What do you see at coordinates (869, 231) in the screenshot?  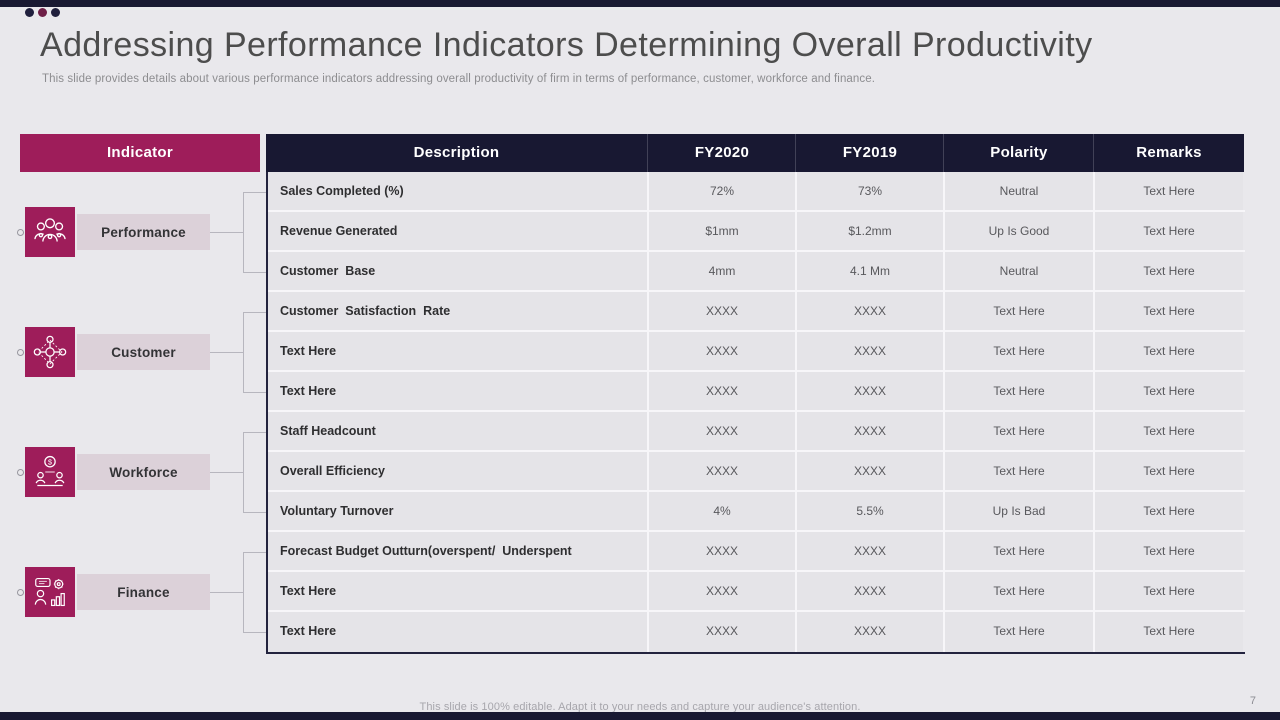 I see `fy2019-cell: $1.2mm` at bounding box center [869, 231].